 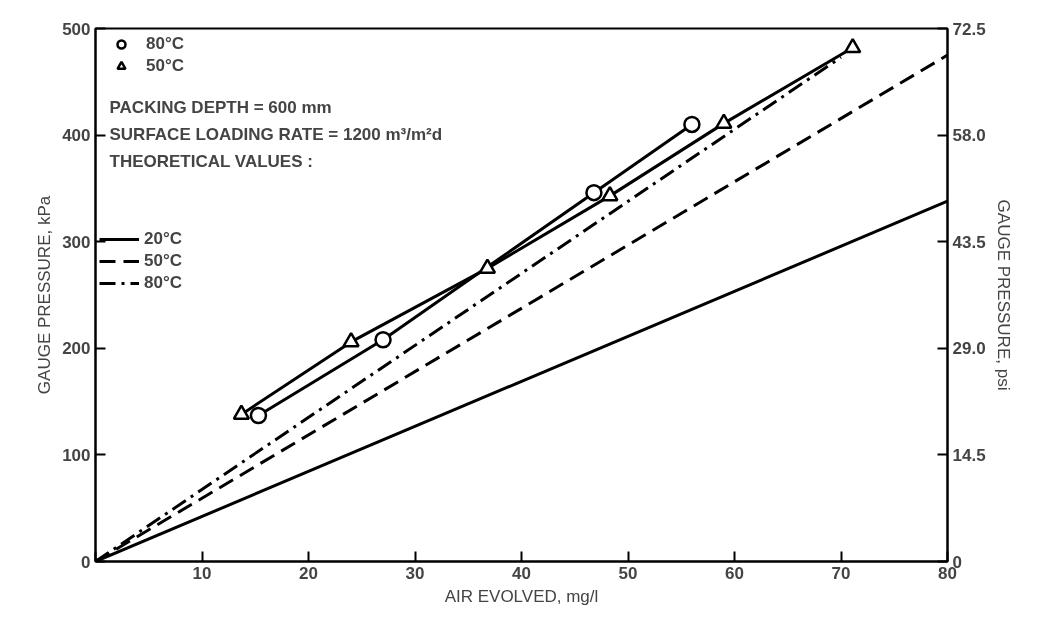 I want to click on y-tick-label: 200, so click(x=76, y=349).